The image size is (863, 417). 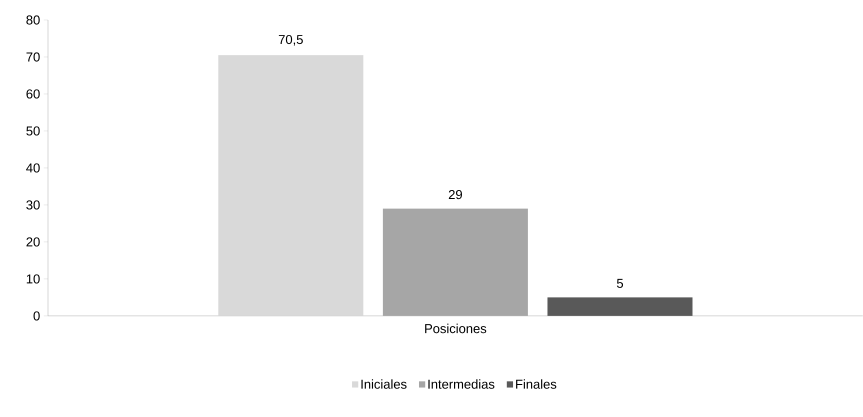 I want to click on legend-label: Finales, so click(x=536, y=384).